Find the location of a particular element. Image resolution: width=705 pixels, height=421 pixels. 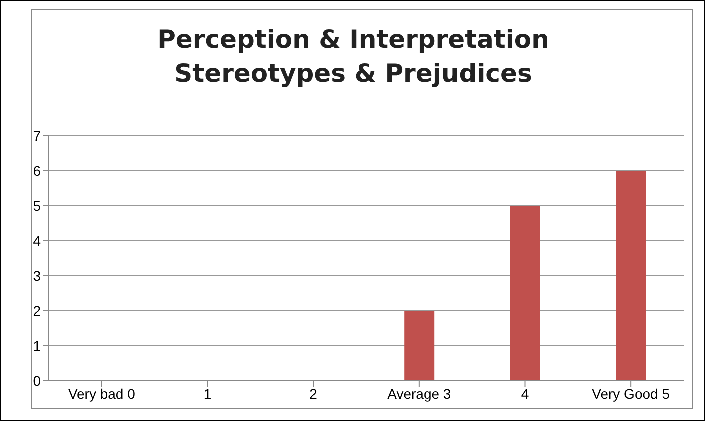

y-tick-label: 4 is located at coordinates (37, 240).